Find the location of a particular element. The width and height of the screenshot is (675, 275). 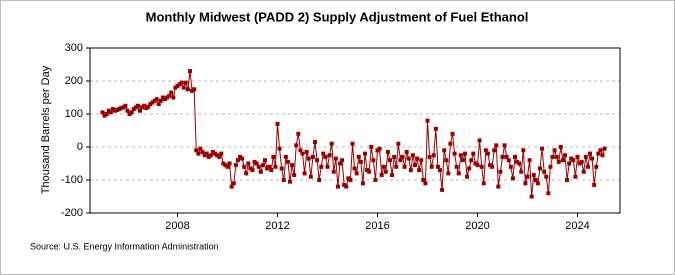

y-tick-label: -200 is located at coordinates (72, 213).